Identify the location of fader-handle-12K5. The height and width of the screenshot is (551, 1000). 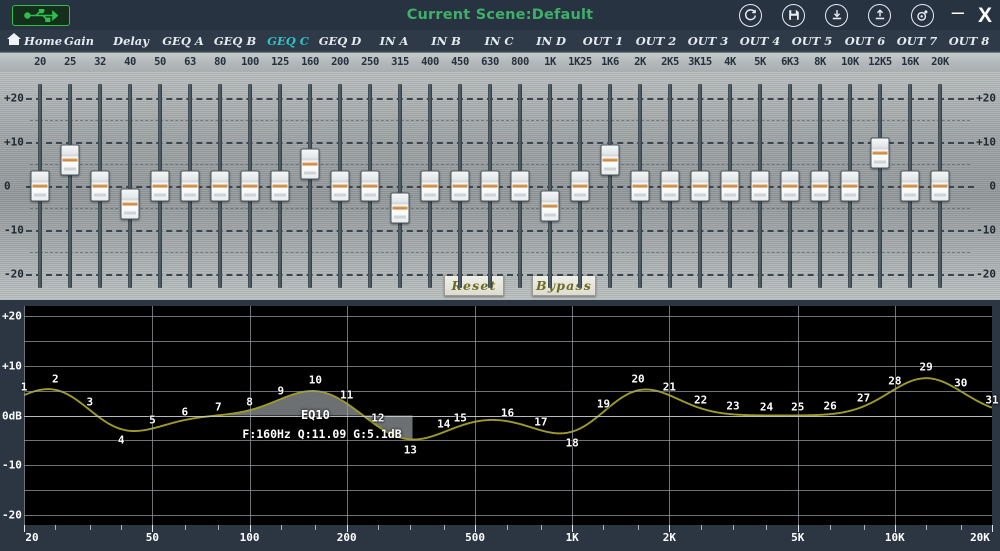
(880, 153).